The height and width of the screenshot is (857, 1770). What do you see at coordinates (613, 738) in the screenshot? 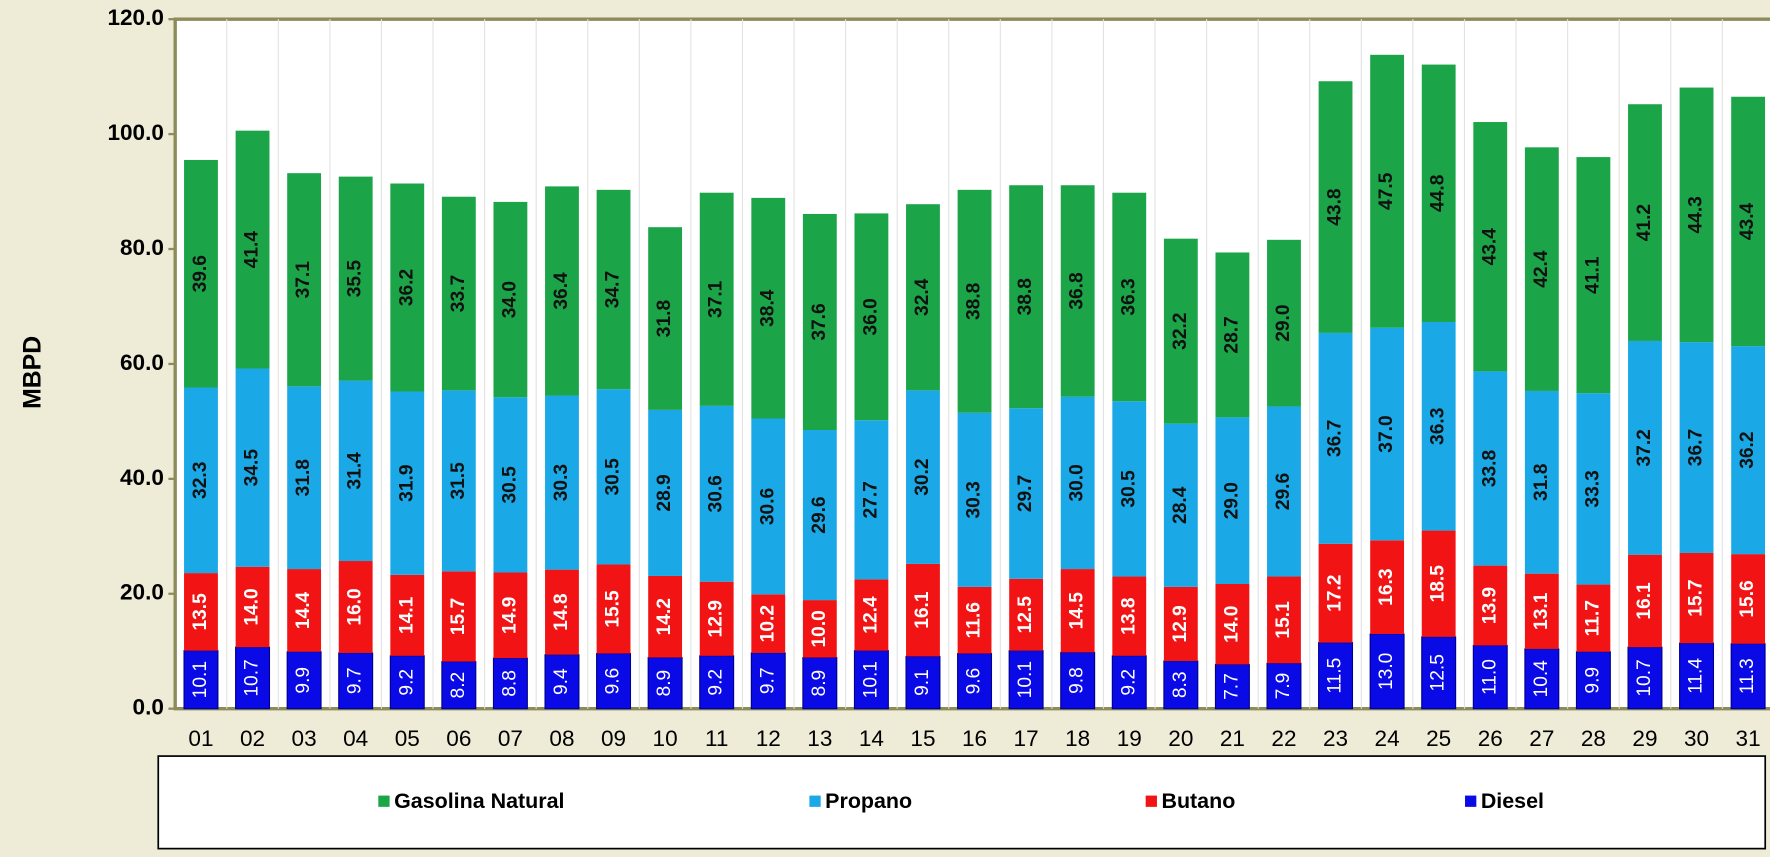
I see `x-tick-label: 09` at bounding box center [613, 738].